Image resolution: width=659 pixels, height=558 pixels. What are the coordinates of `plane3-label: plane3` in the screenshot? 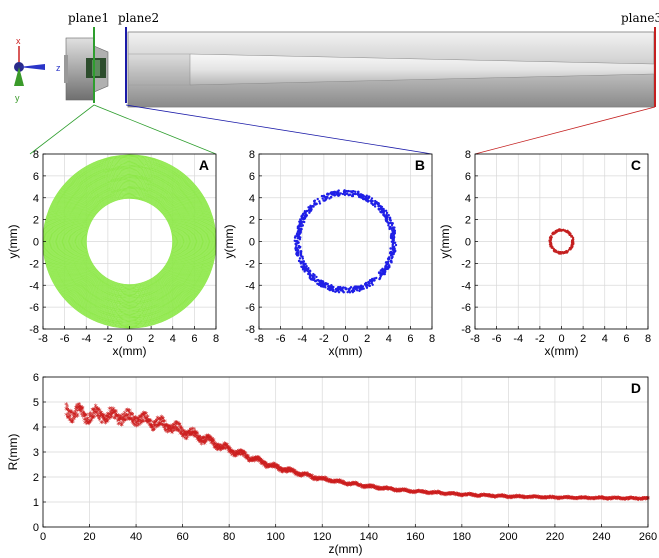 It's located at (640, 18).